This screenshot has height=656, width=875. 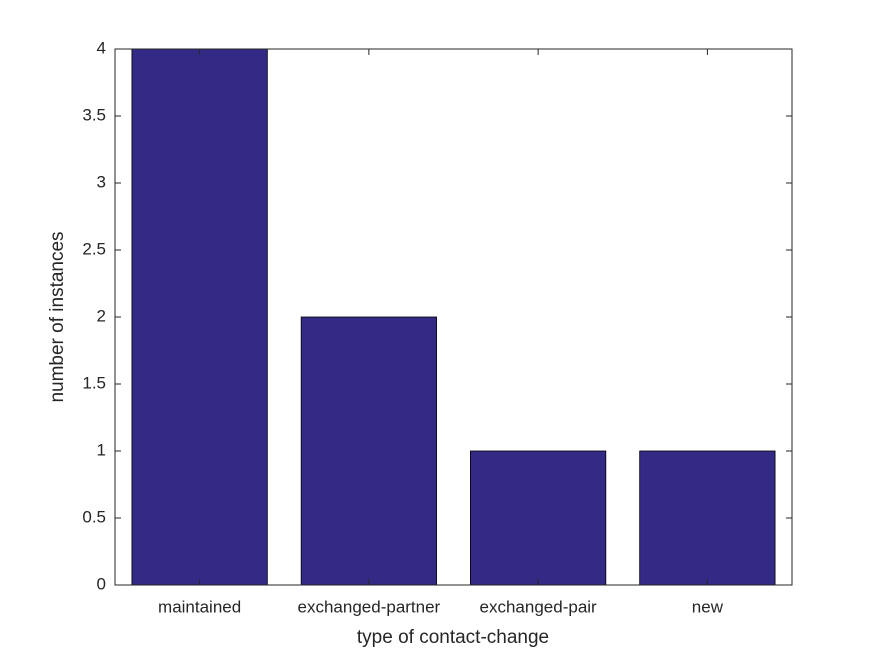 What do you see at coordinates (101, 583) in the screenshot?
I see `y-tick-label: 0` at bounding box center [101, 583].